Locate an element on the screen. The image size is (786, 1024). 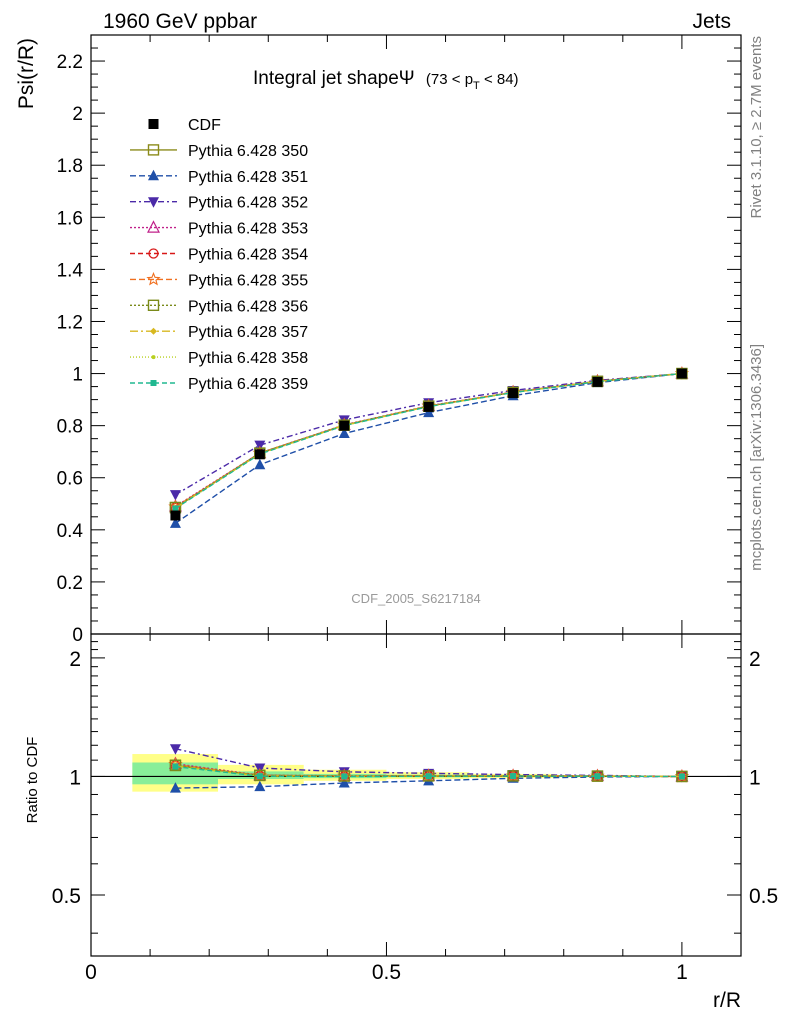
plot-title-tail: < 84) is located at coordinates (499, 79).